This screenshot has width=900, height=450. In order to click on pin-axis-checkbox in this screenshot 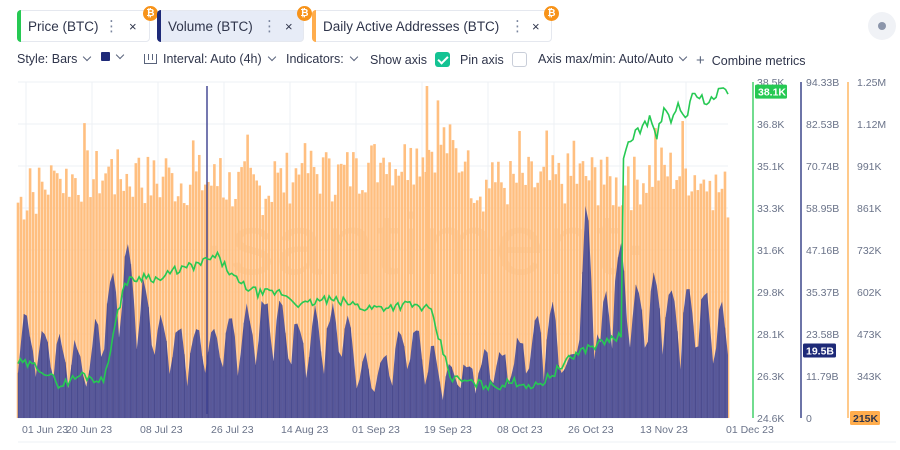, I will do `click(519, 59)`.